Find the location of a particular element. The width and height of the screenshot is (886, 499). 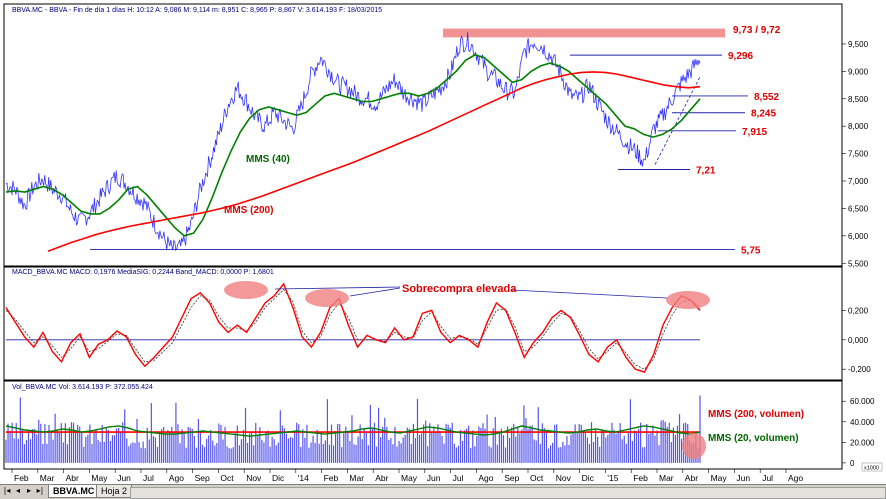

level-label-1: 9,296 is located at coordinates (740, 56).